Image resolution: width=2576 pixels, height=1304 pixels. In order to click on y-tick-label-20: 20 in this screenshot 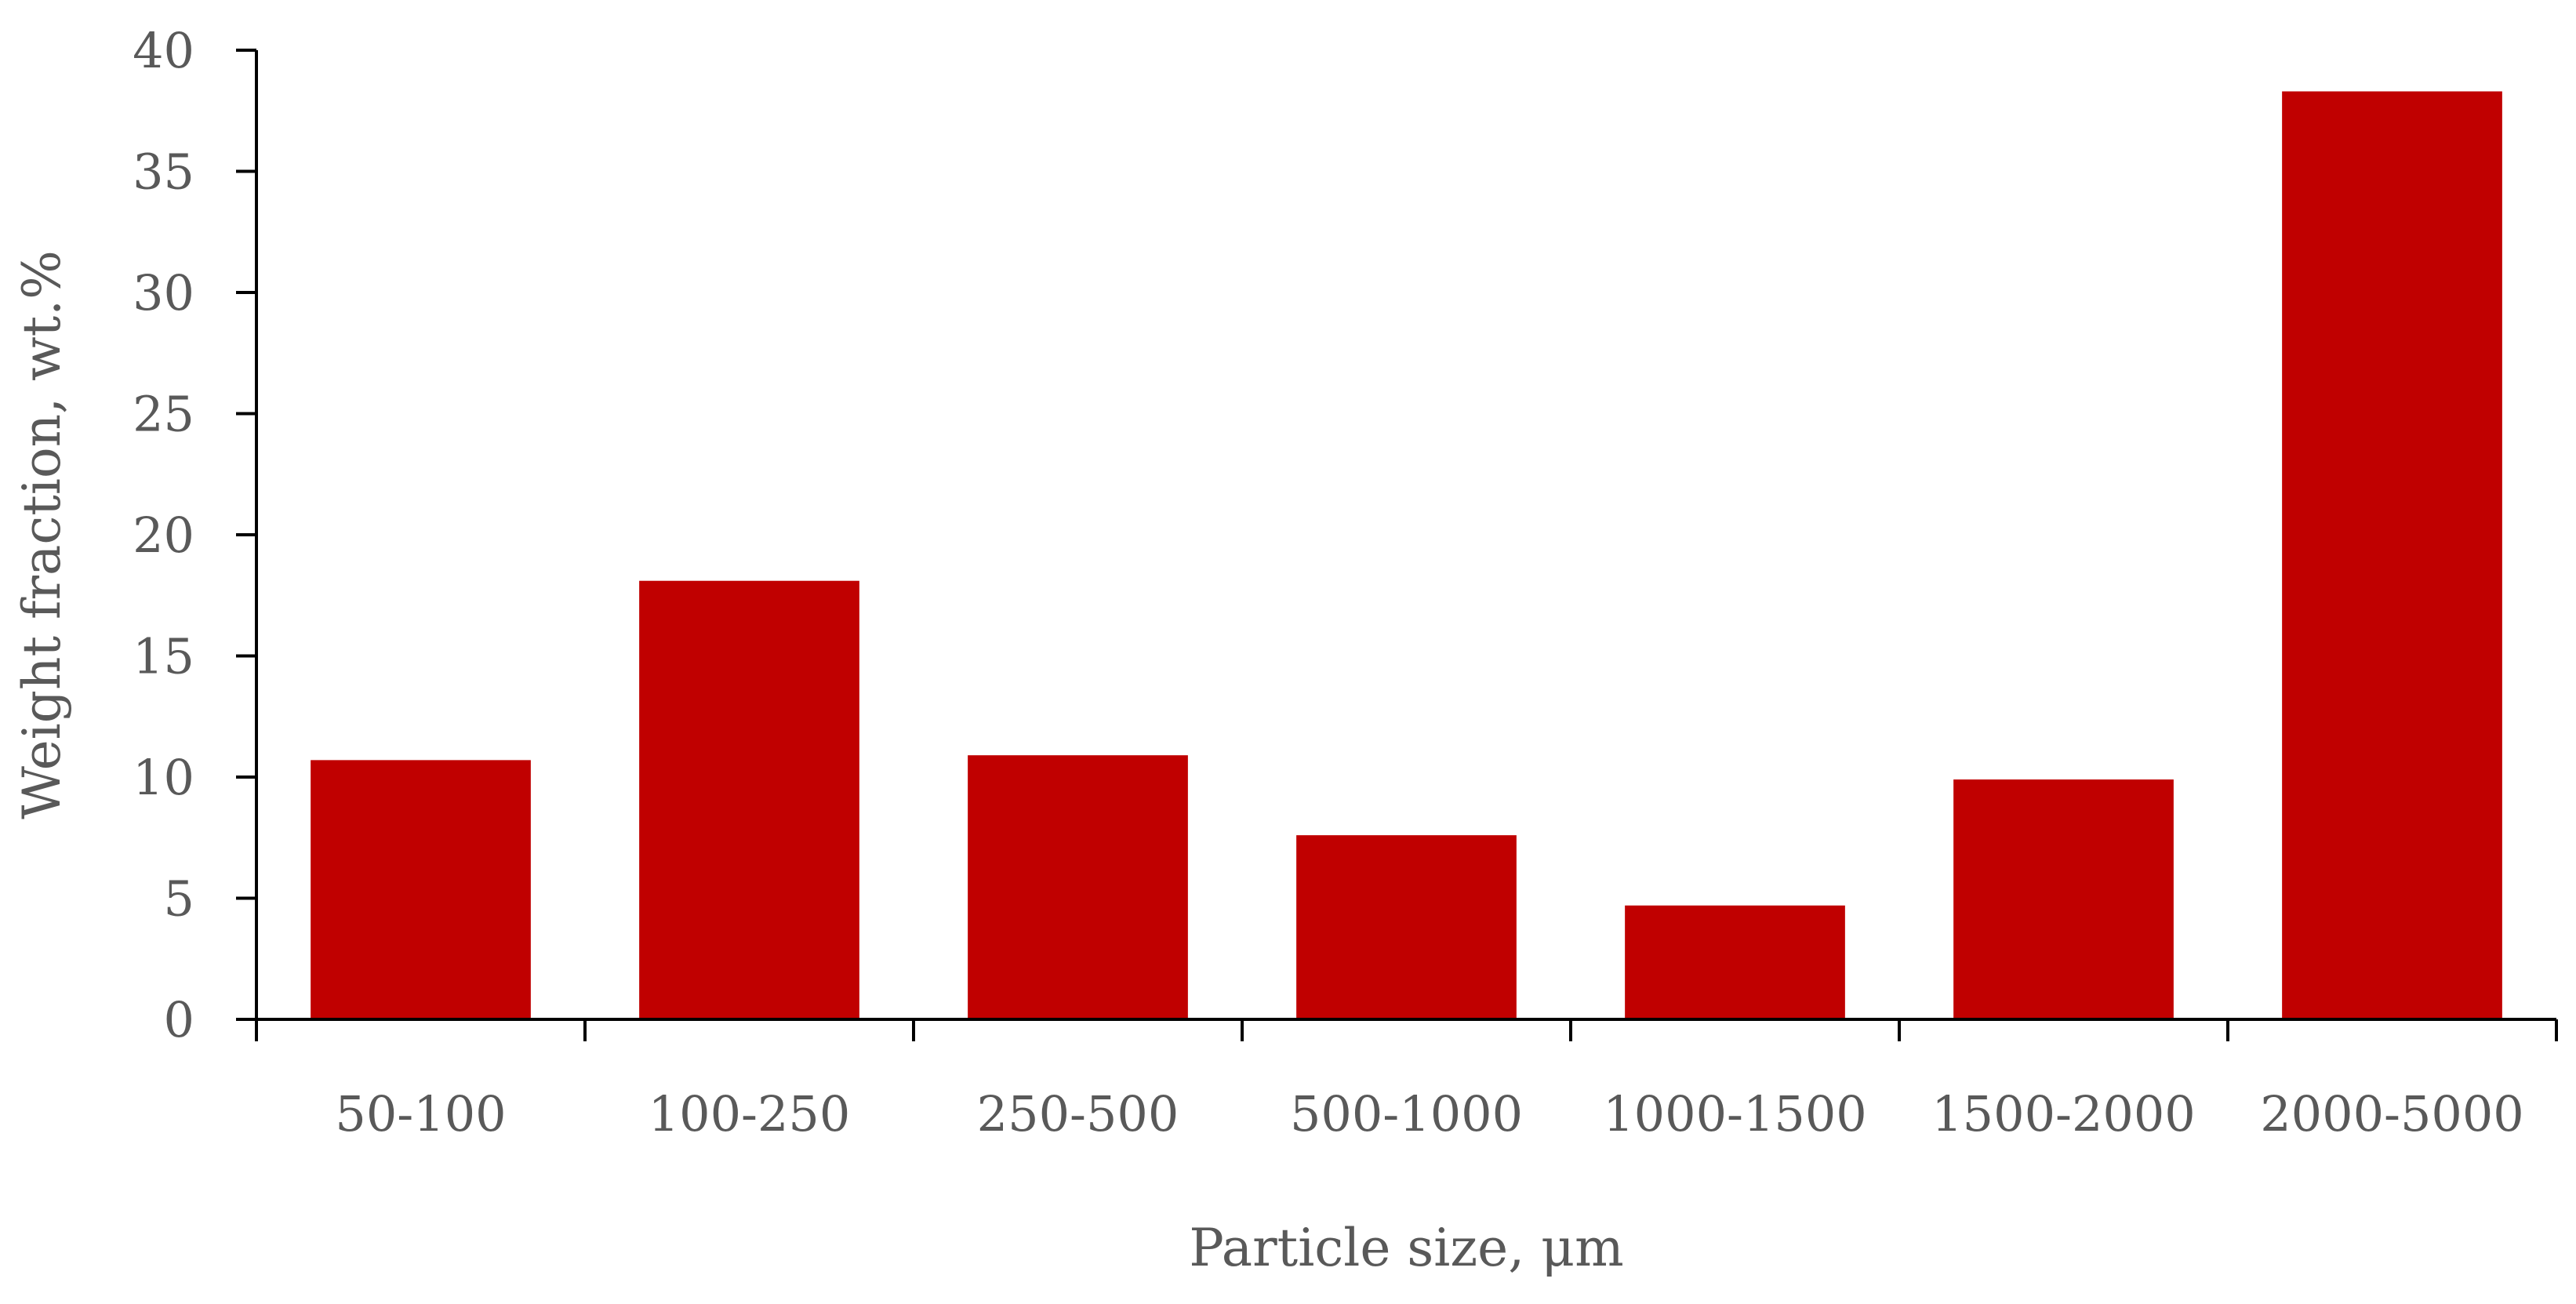, I will do `click(163, 535)`.